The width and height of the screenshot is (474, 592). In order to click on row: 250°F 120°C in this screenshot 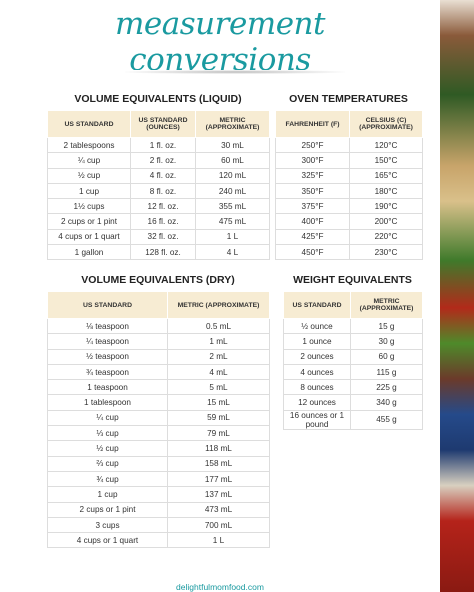, I will do `click(349, 145)`.